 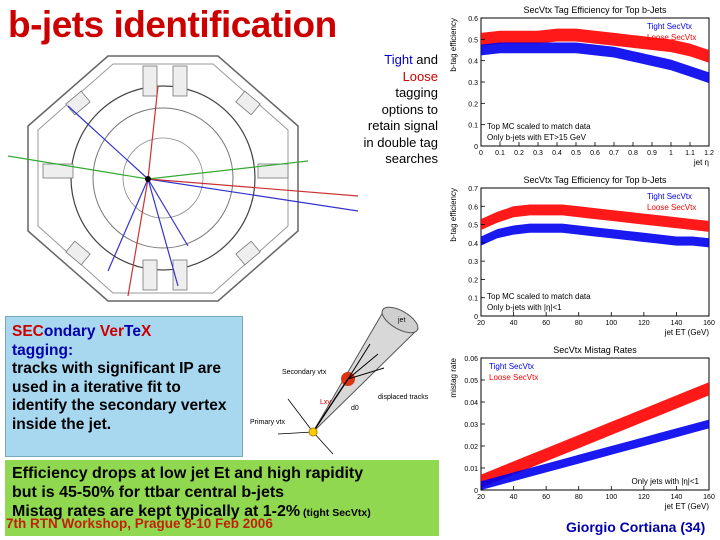 What do you see at coordinates (453, 377) in the screenshot?
I see `y-axis-label: mistag rate` at bounding box center [453, 377].